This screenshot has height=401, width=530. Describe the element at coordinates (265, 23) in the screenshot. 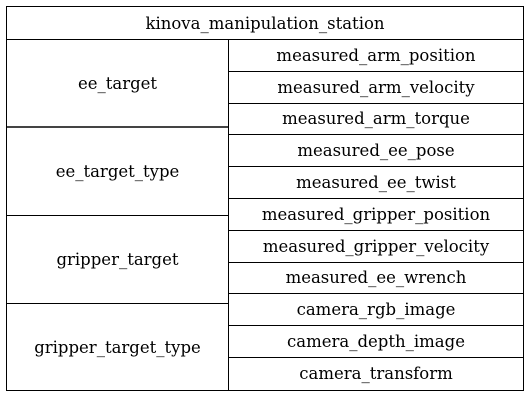

I see `system-title: kinova_manipulation_station` at that location.